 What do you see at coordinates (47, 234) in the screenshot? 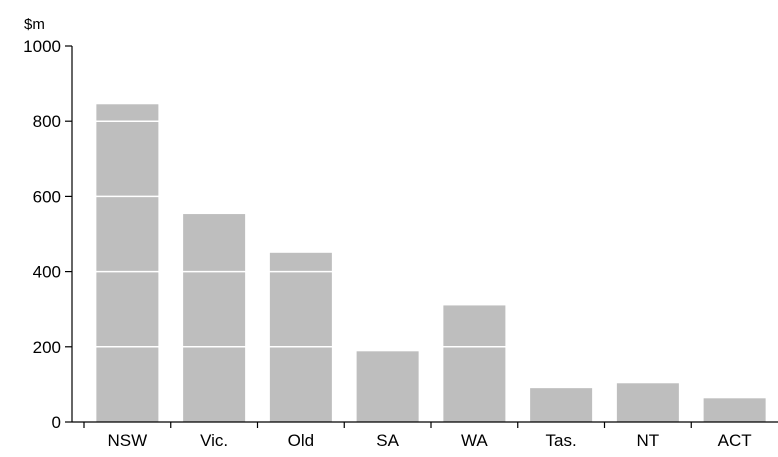
I see `y-ticks-group: 0 200 400 600 800 1000` at bounding box center [47, 234].